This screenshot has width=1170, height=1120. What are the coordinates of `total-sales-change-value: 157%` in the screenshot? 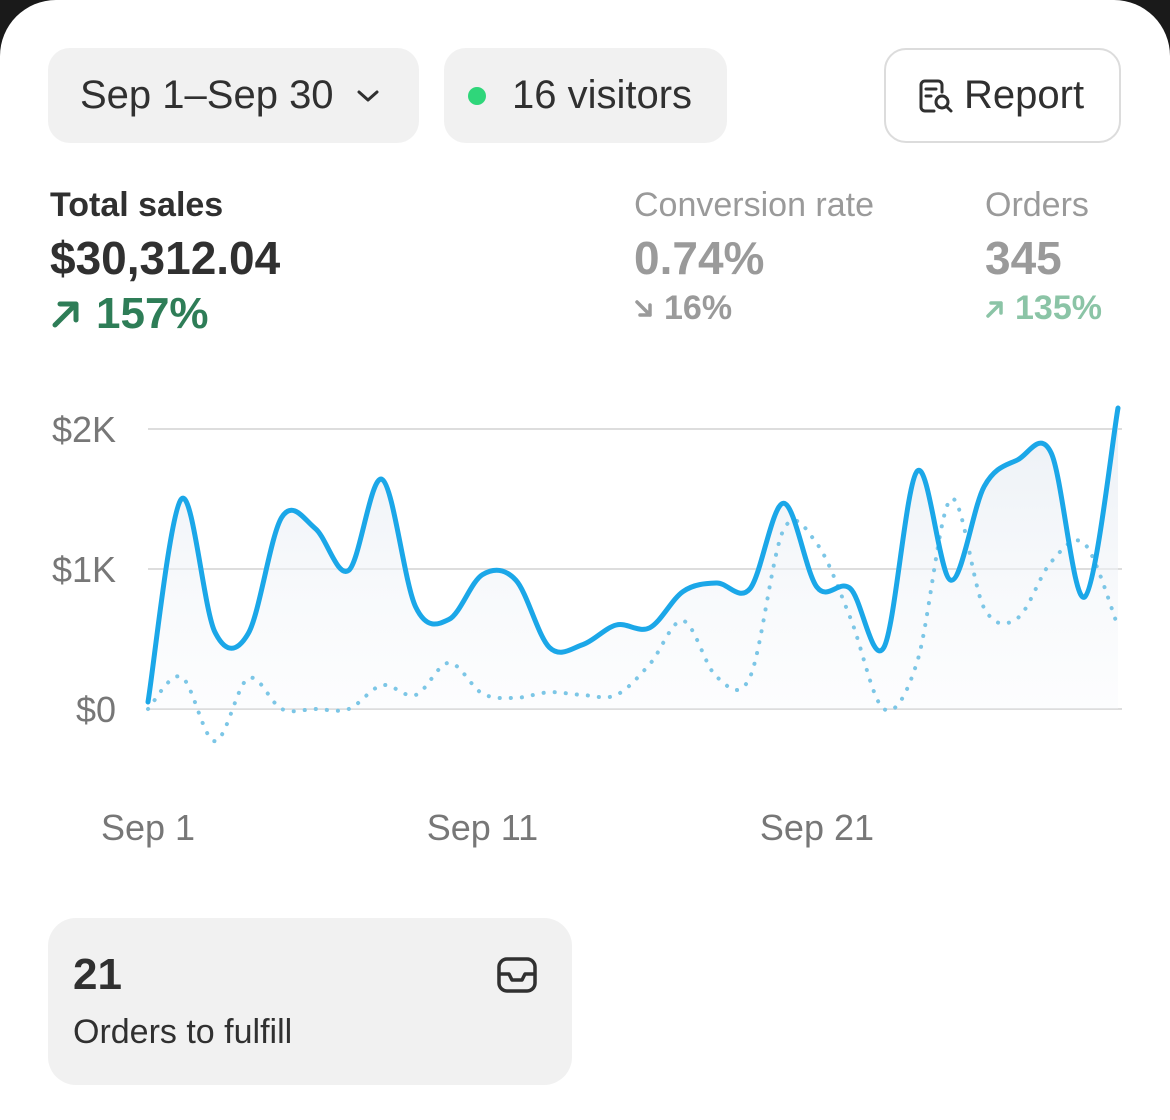 It's located at (152, 313).